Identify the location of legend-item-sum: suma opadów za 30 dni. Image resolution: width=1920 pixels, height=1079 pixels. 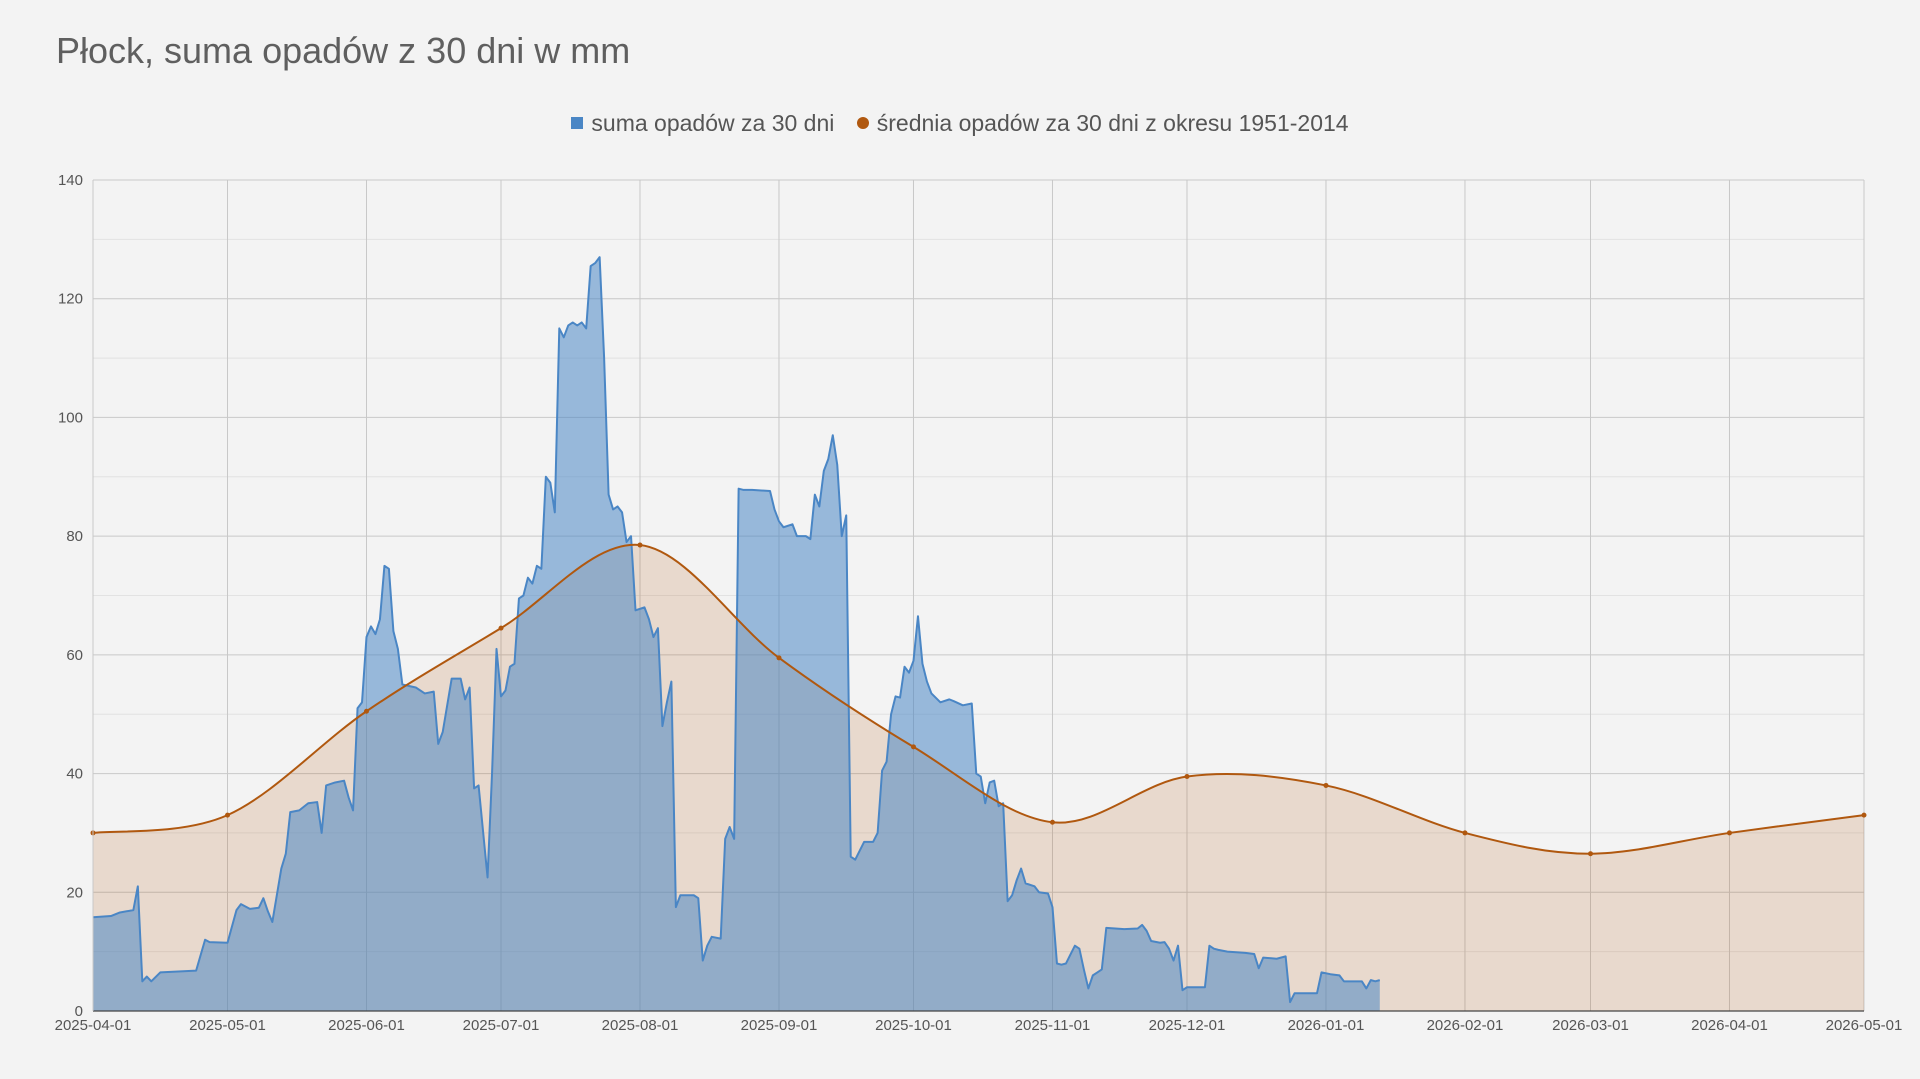
(702, 123).